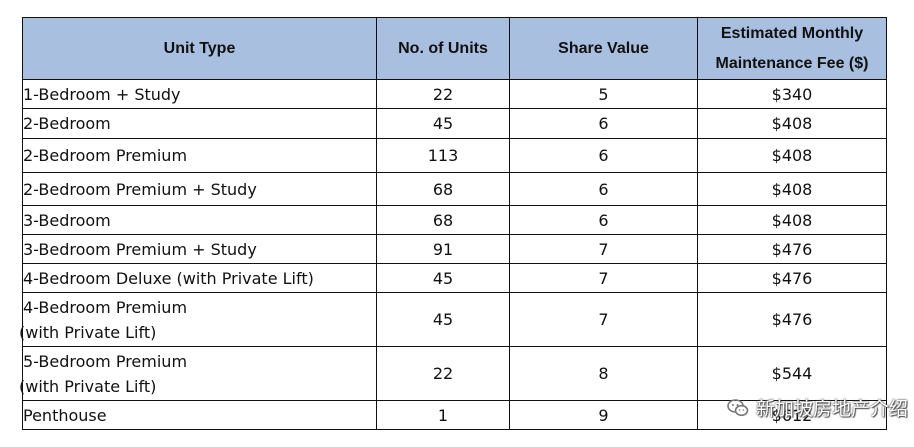 Image resolution: width=914 pixels, height=447 pixels. What do you see at coordinates (65, 415) in the screenshot?
I see `unit-type-line1: Penthouse` at bounding box center [65, 415].